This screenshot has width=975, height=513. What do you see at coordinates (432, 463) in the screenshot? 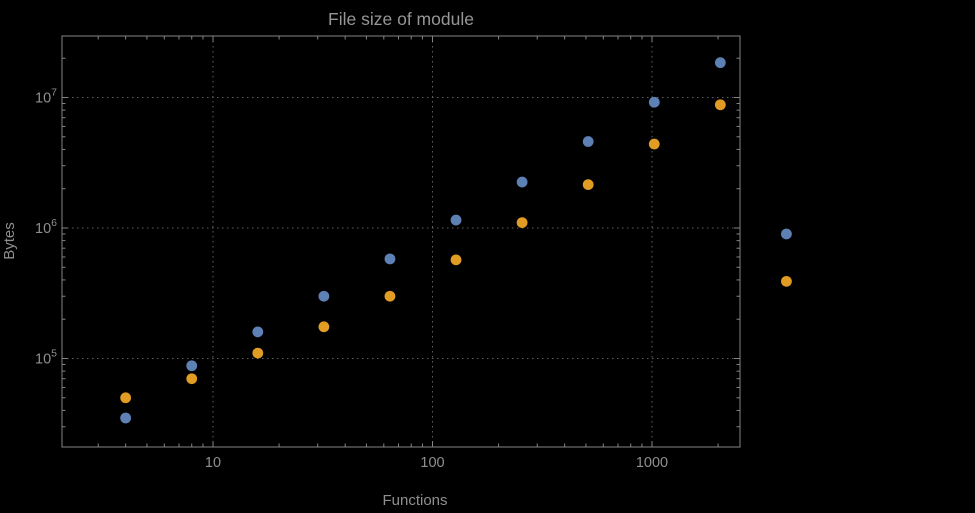
I see `x-tick-label: 100` at bounding box center [432, 463].